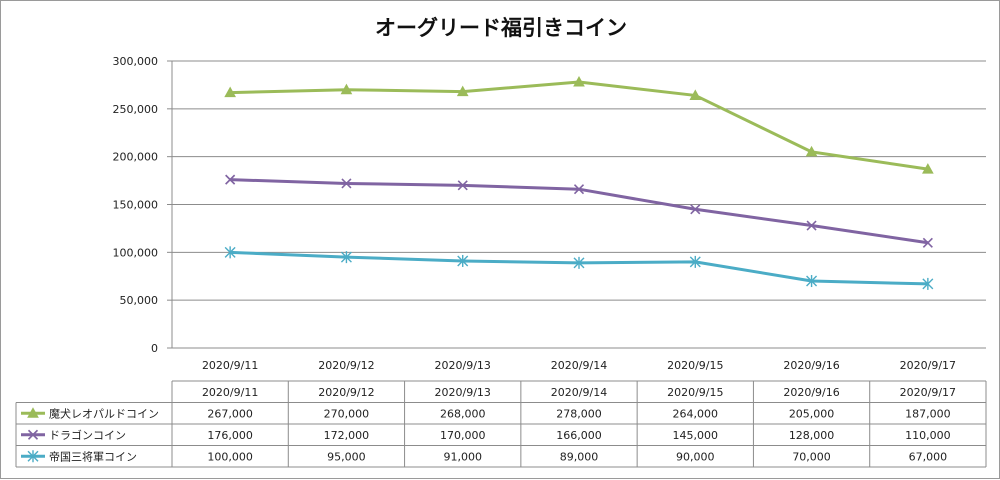  What do you see at coordinates (154, 348) in the screenshot?
I see `y-tick-label: 0` at bounding box center [154, 348].